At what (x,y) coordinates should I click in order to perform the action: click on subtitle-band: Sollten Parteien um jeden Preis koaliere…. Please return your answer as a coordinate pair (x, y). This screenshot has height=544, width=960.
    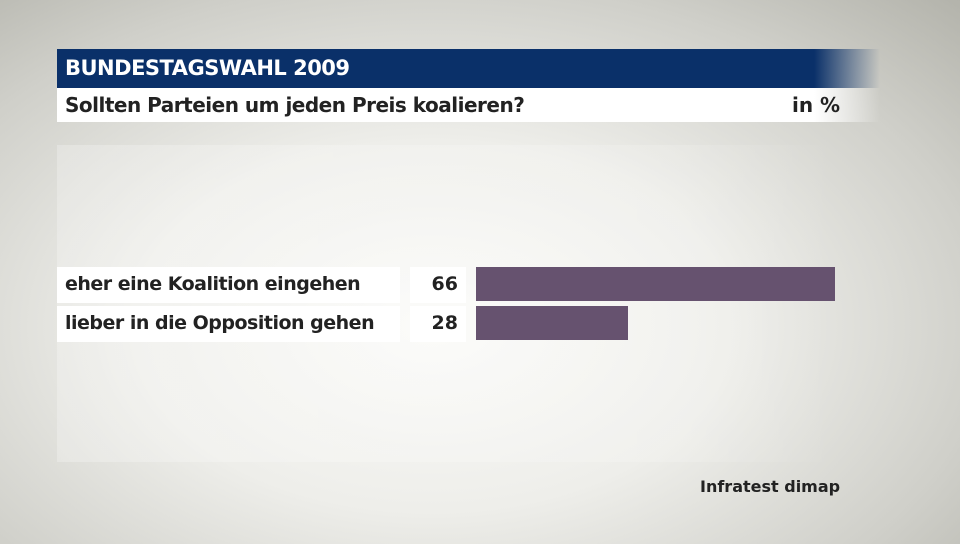
    Looking at the image, I should click on (468, 105).